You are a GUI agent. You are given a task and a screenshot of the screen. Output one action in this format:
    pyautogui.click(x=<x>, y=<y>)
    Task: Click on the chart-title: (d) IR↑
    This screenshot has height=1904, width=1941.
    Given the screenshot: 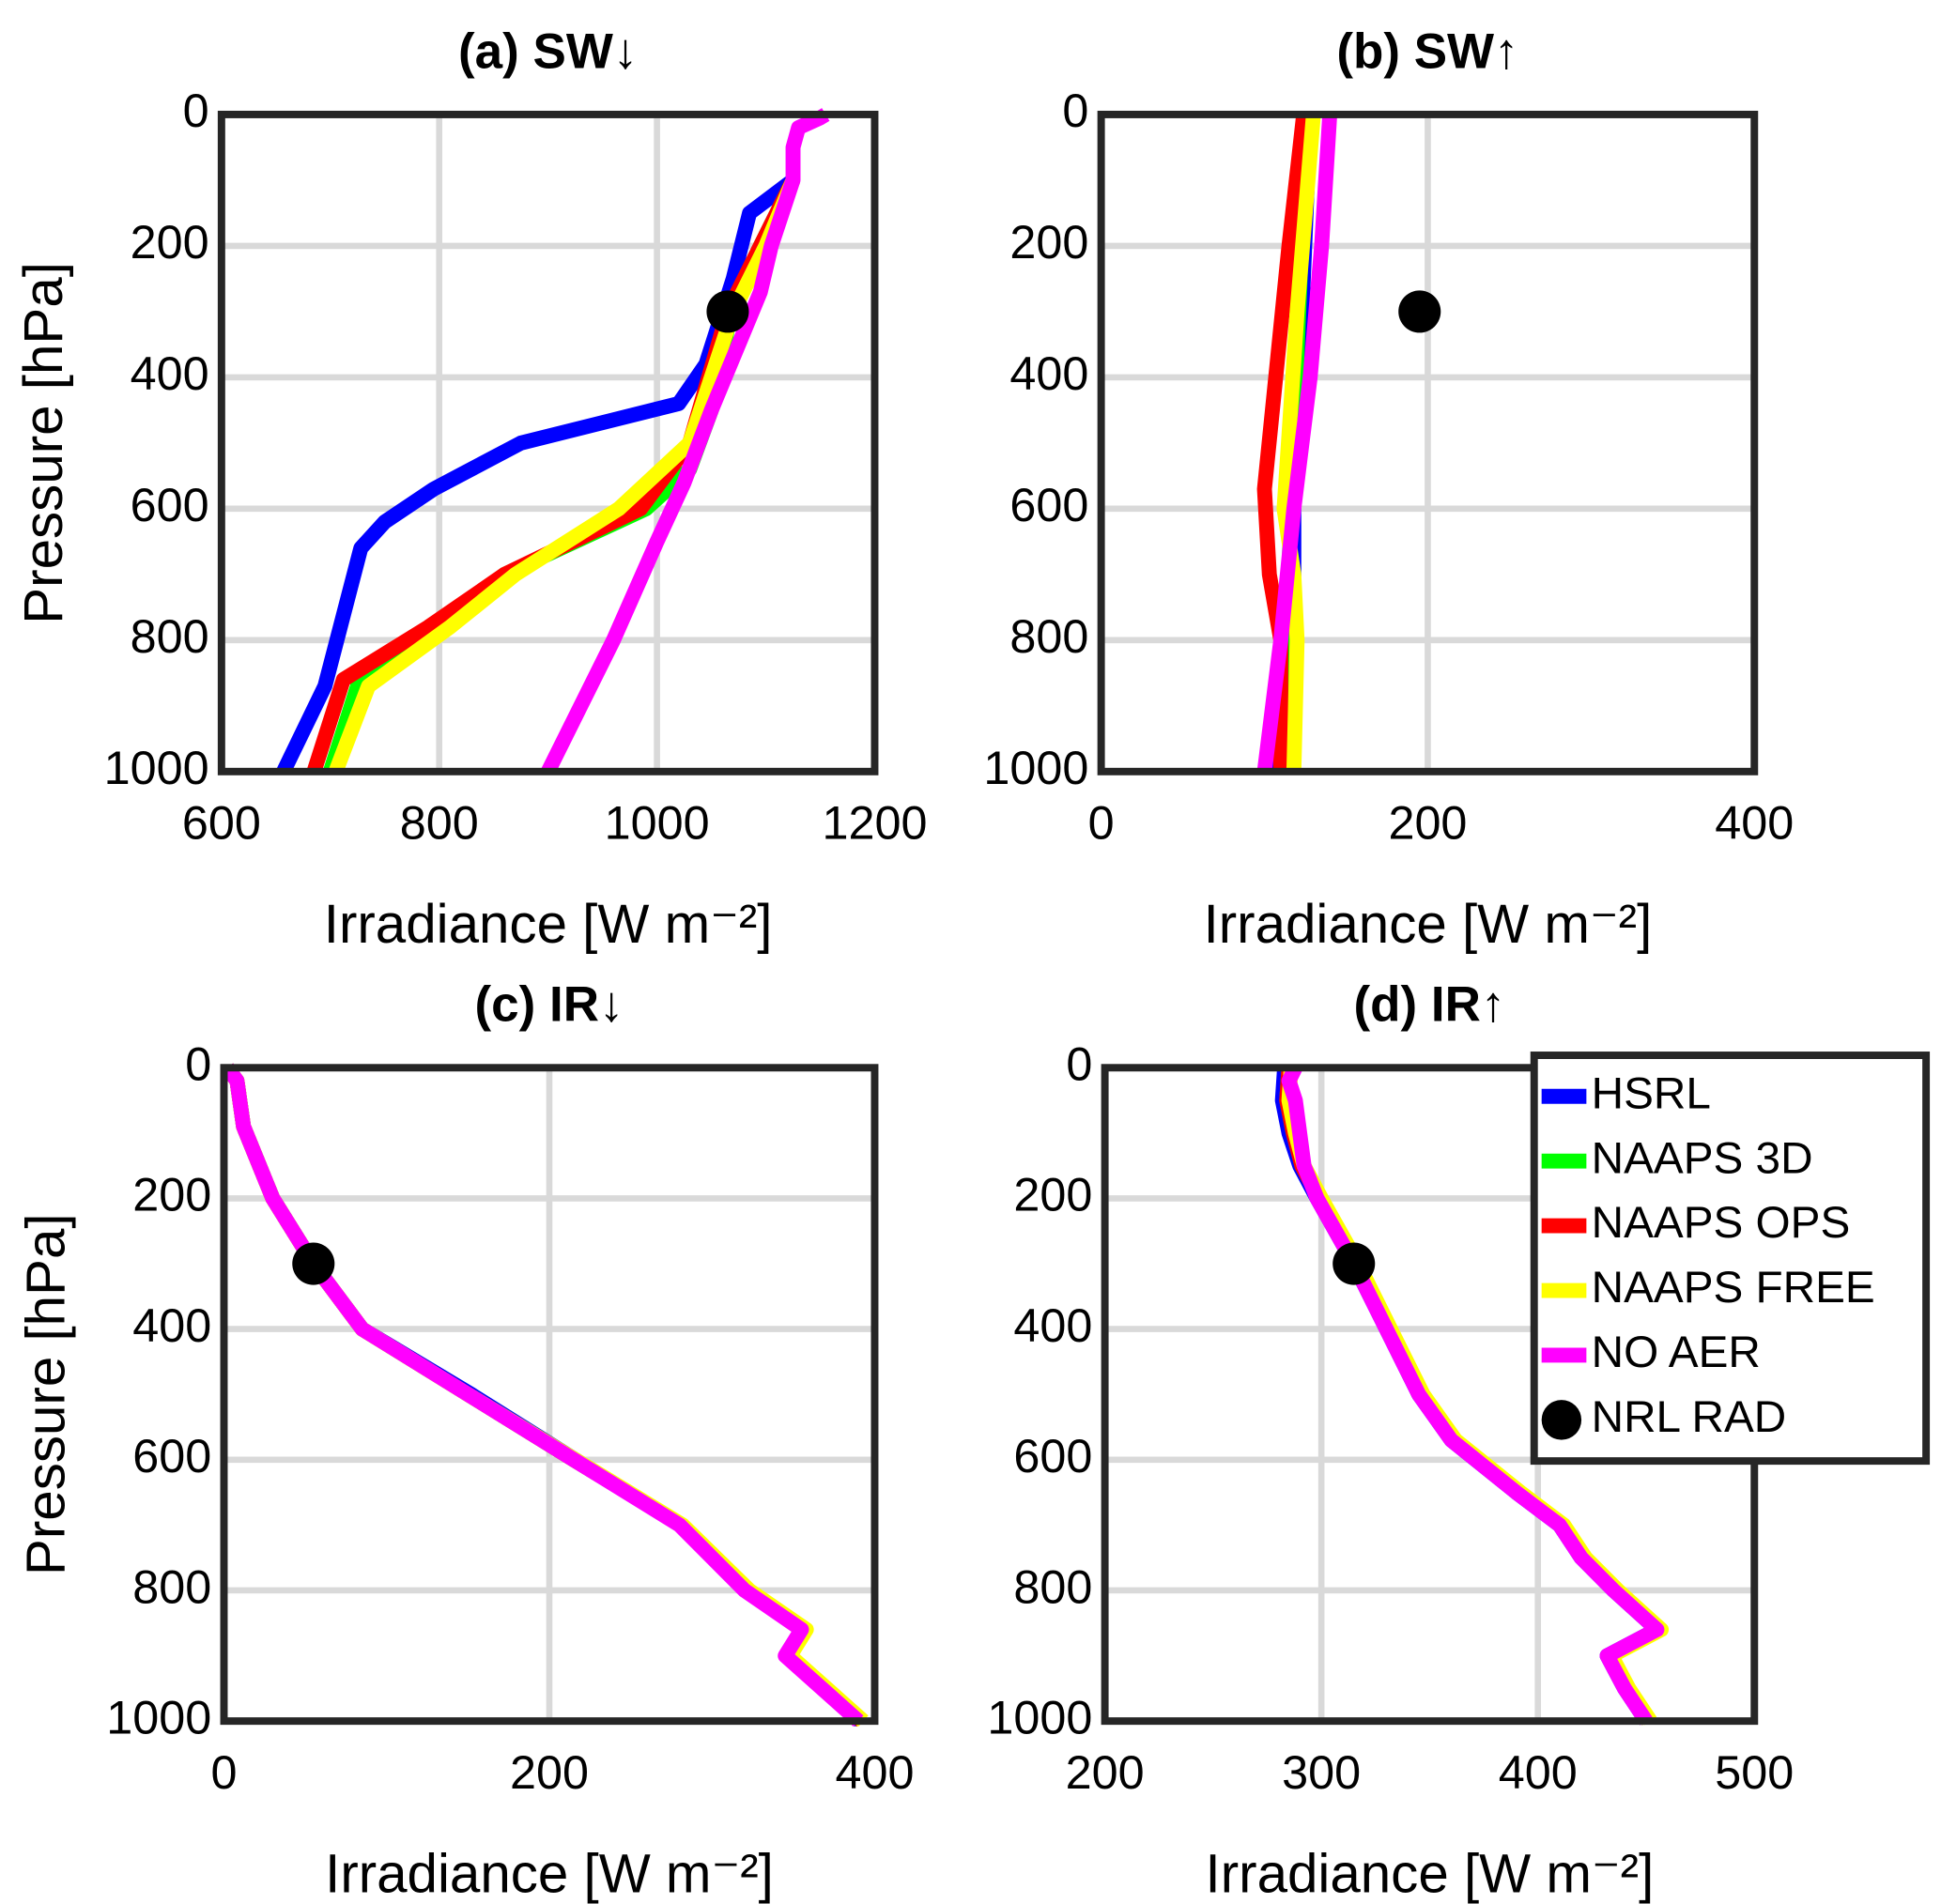 What is the action you would take?
    pyautogui.click(x=1429, y=1005)
    